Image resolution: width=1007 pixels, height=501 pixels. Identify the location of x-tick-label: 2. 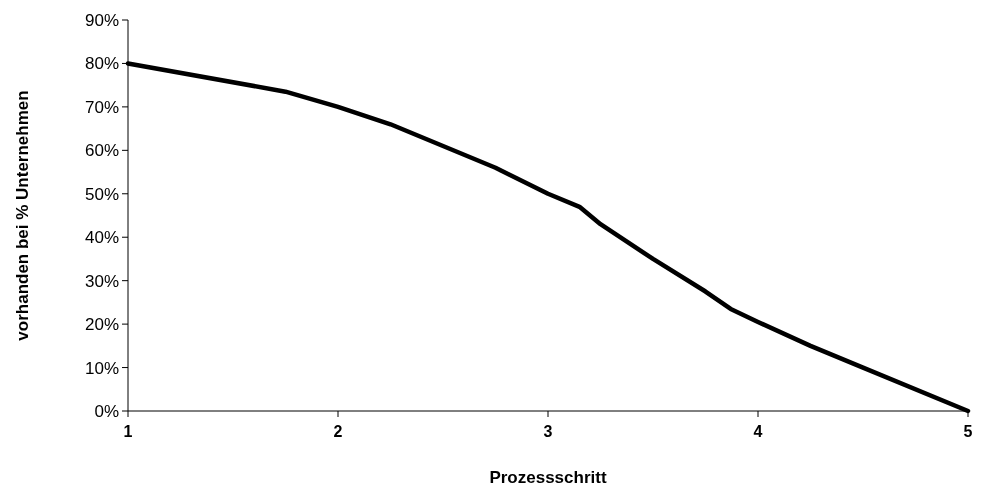
(338, 431).